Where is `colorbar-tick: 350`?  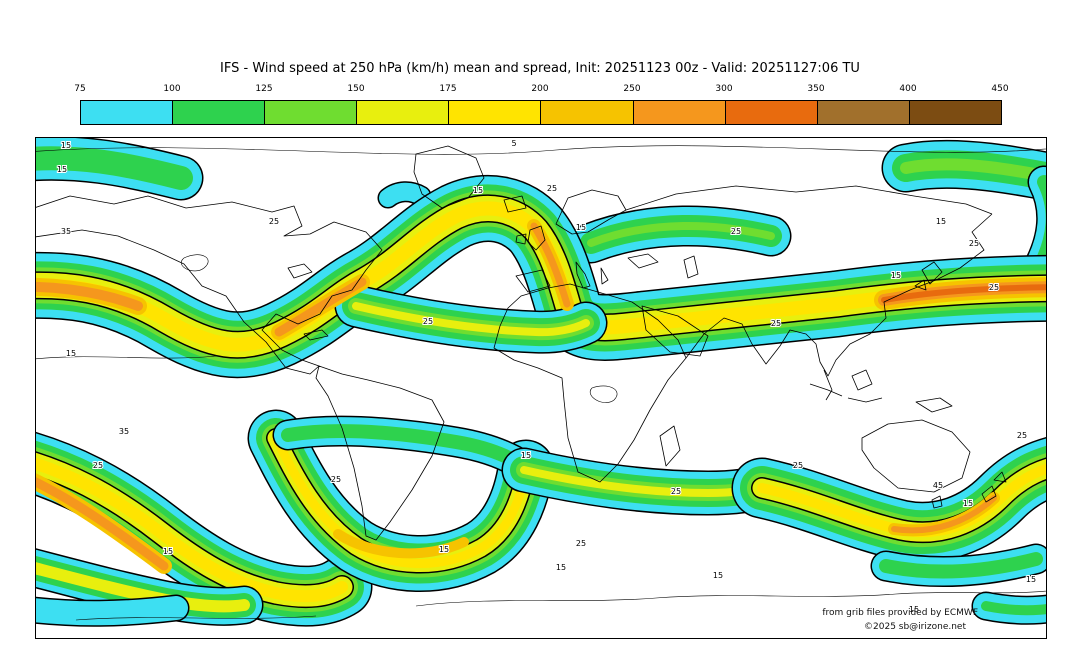 colorbar-tick: 350 is located at coordinates (816, 89).